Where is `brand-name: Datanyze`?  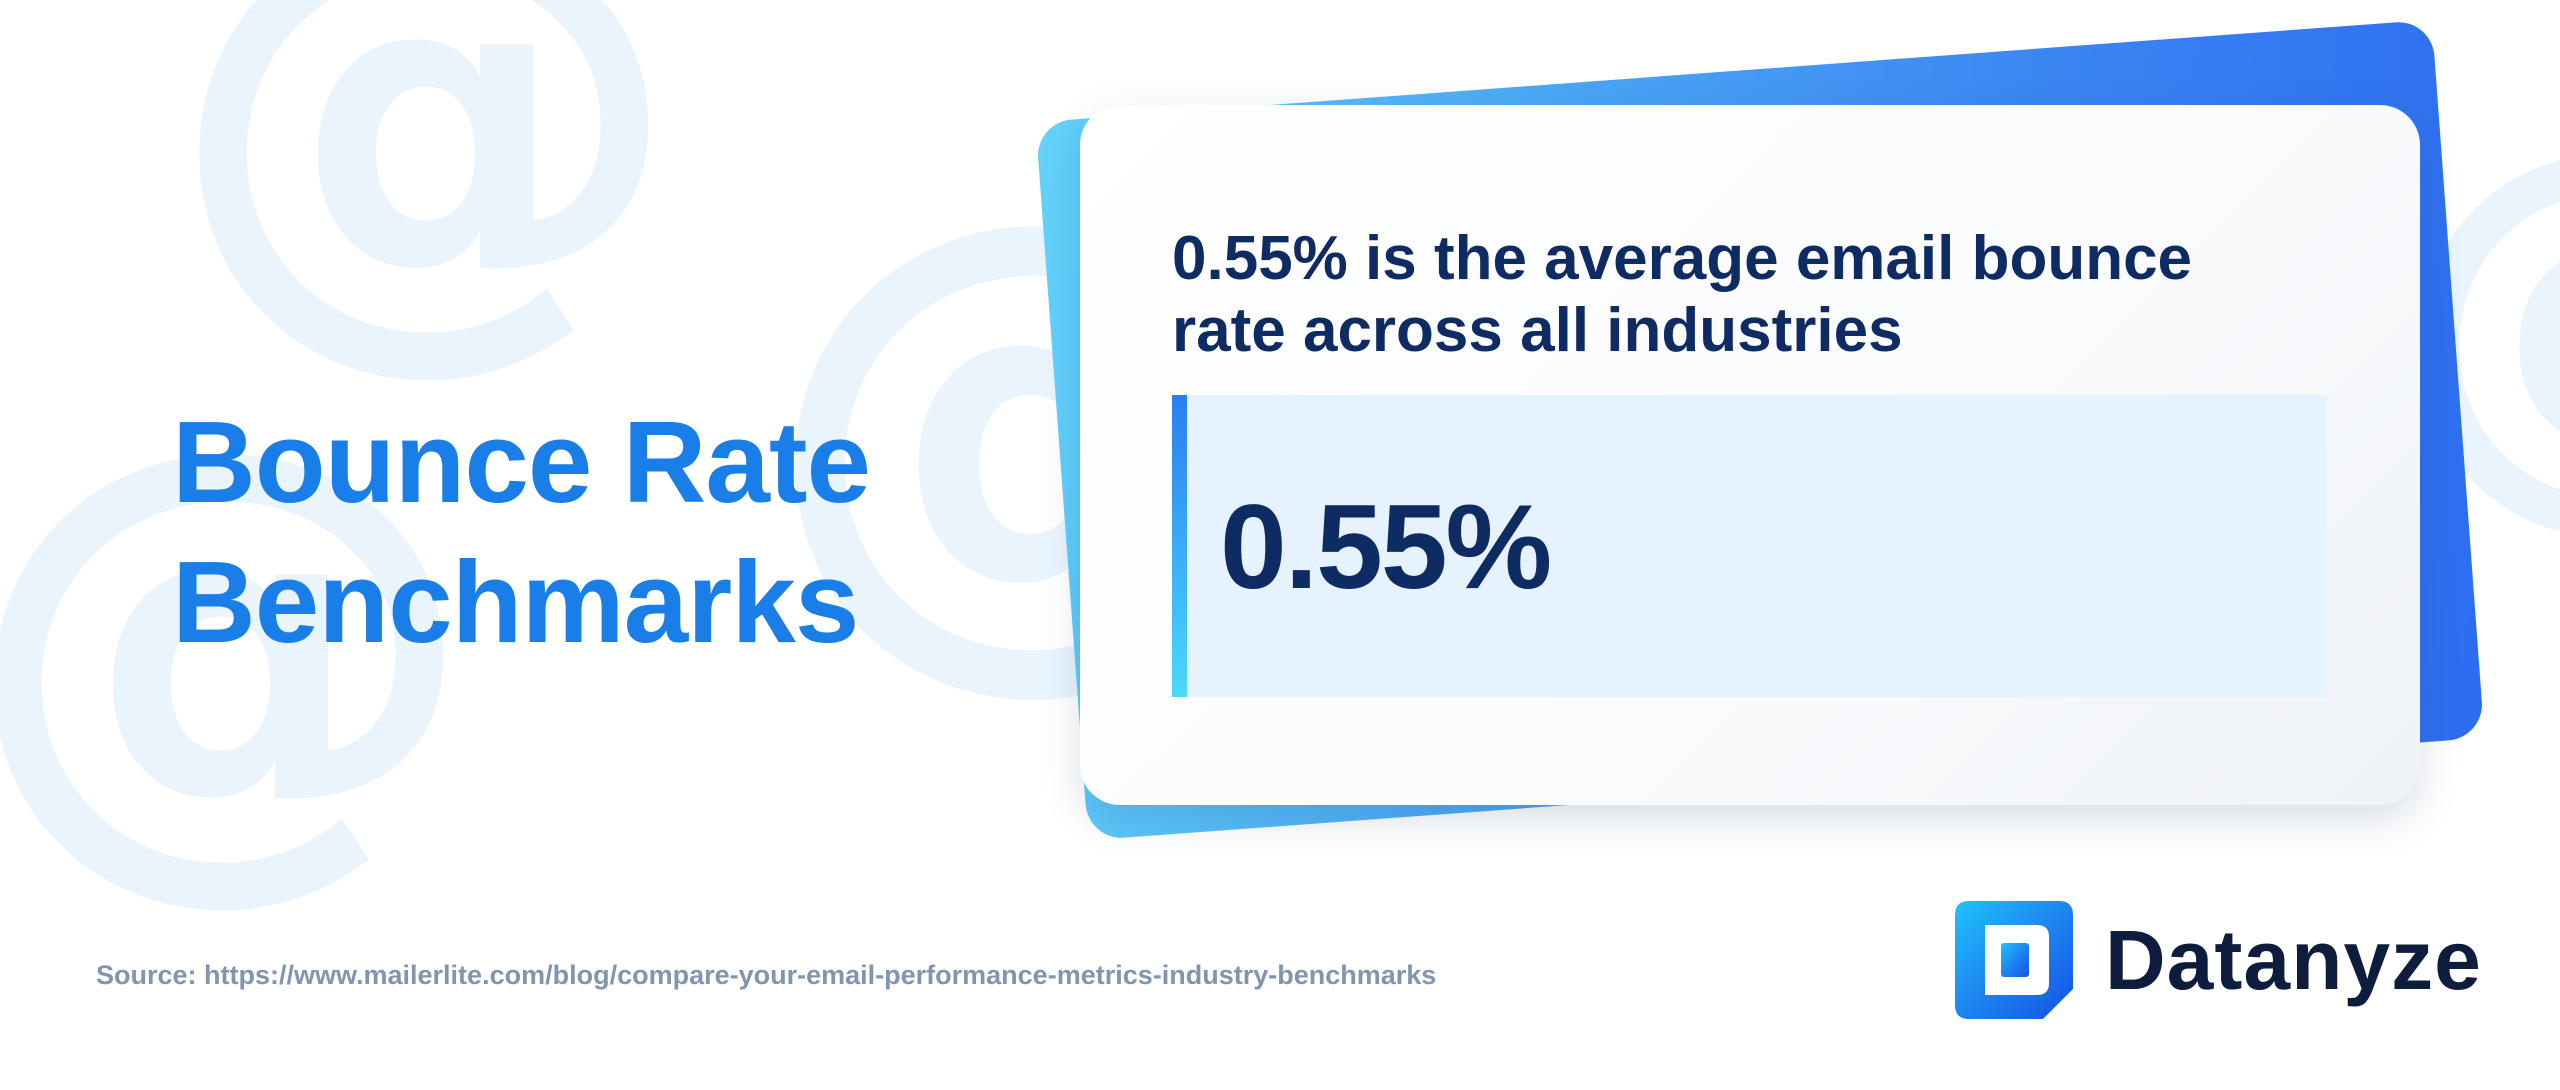
brand-name: Datanyze is located at coordinates (2293, 960).